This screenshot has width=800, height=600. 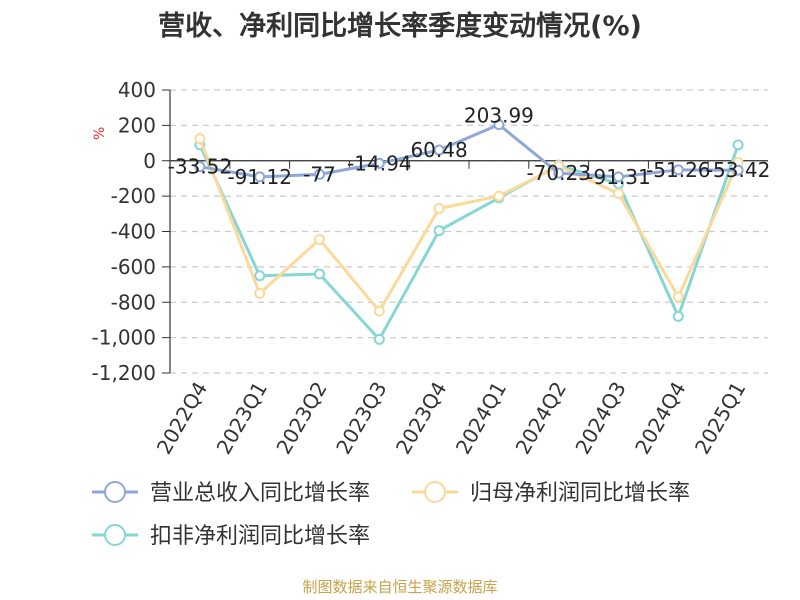 I want to click on series-line, so click(x=469, y=151).